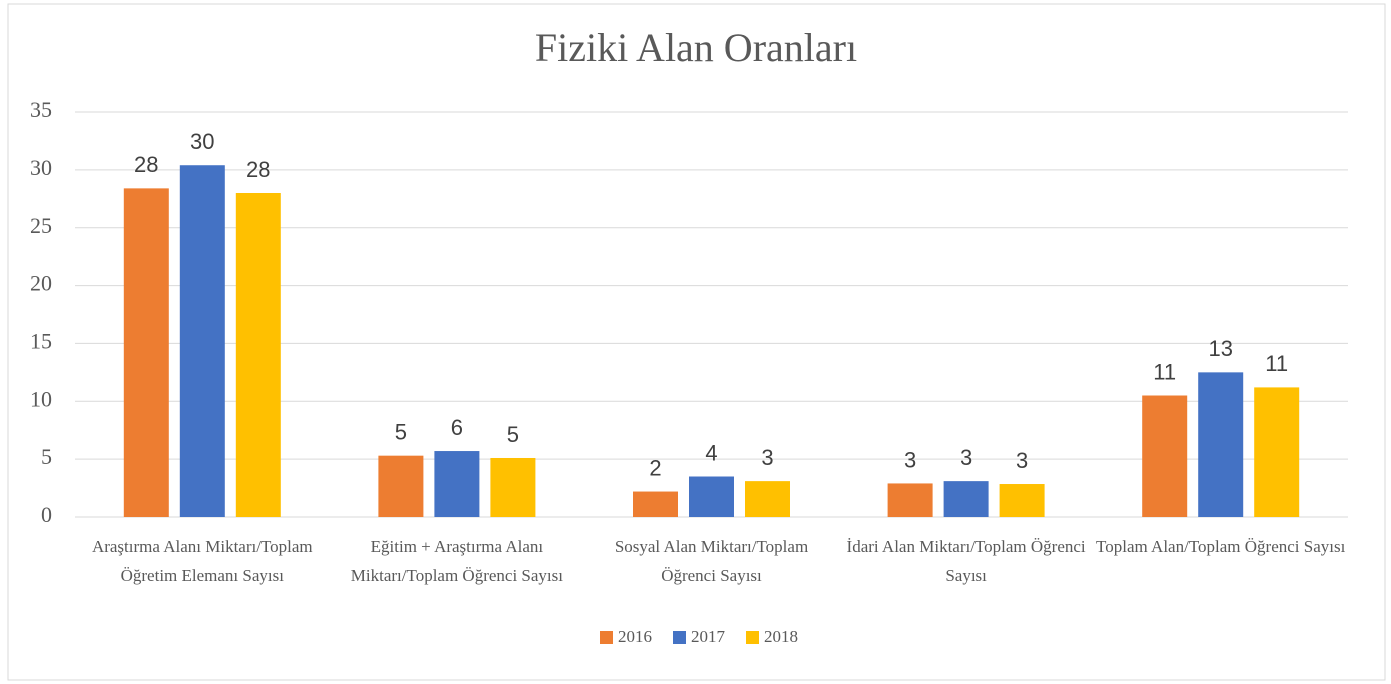  I want to click on y-tick-label: 20, so click(41, 283).